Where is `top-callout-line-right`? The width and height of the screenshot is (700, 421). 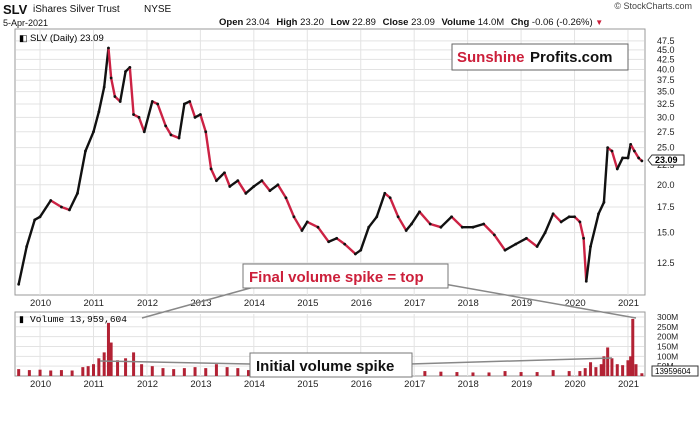
top-callout-line-right is located at coordinates (540, 301).